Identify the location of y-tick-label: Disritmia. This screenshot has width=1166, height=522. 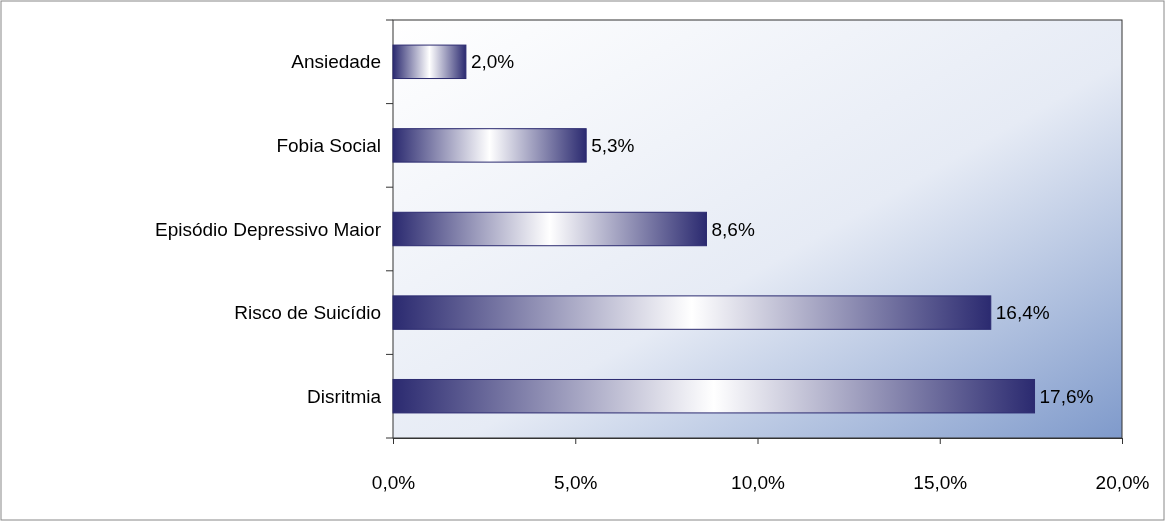
(344, 396).